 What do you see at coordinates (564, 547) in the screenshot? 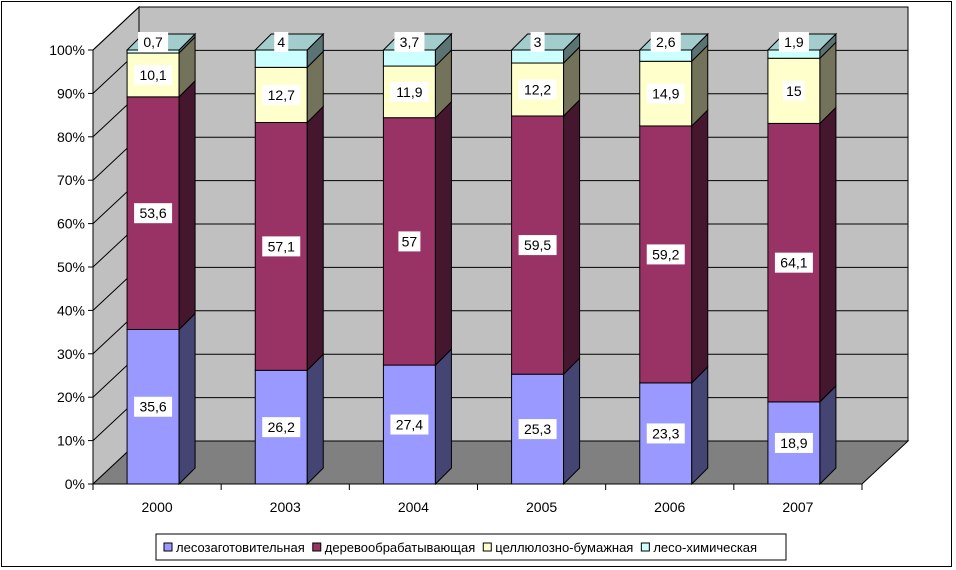
I see `legend-label: целлюлозно-бумажная` at bounding box center [564, 547].